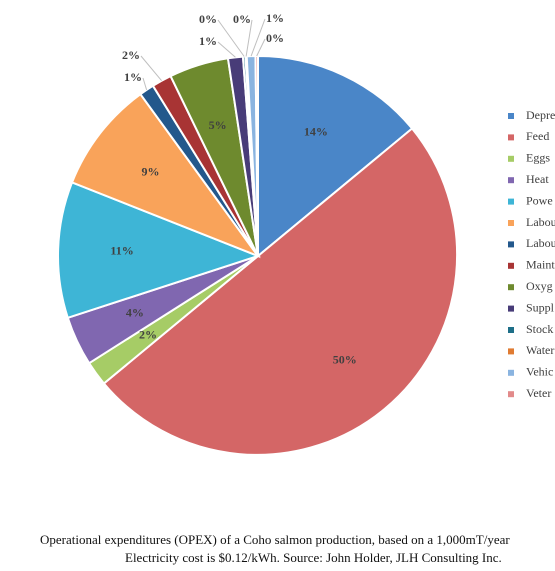 The height and width of the screenshot is (571, 555). Describe the element at coordinates (275, 38) in the screenshot. I see `slice-label-14: 0%` at that location.